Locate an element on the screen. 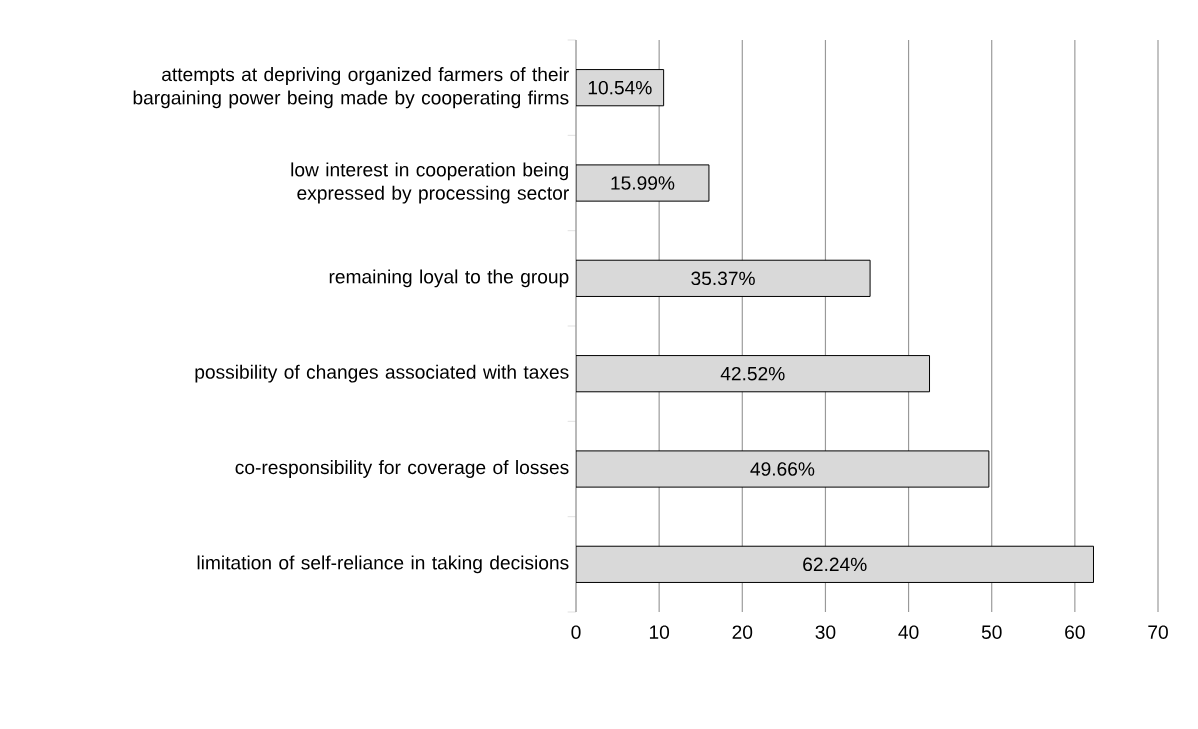  y-tick-label: low interest in cooperation being expressed by processing sector is located at coordinates (430, 183).